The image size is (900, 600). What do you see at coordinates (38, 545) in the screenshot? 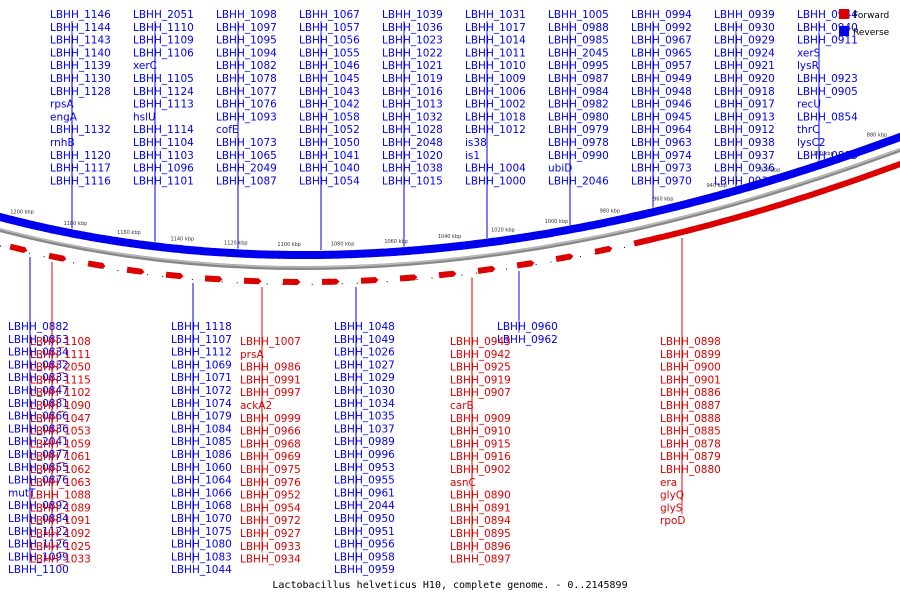
I see `reverse-gene-label: LBHH_1126` at bounding box center [38, 545].